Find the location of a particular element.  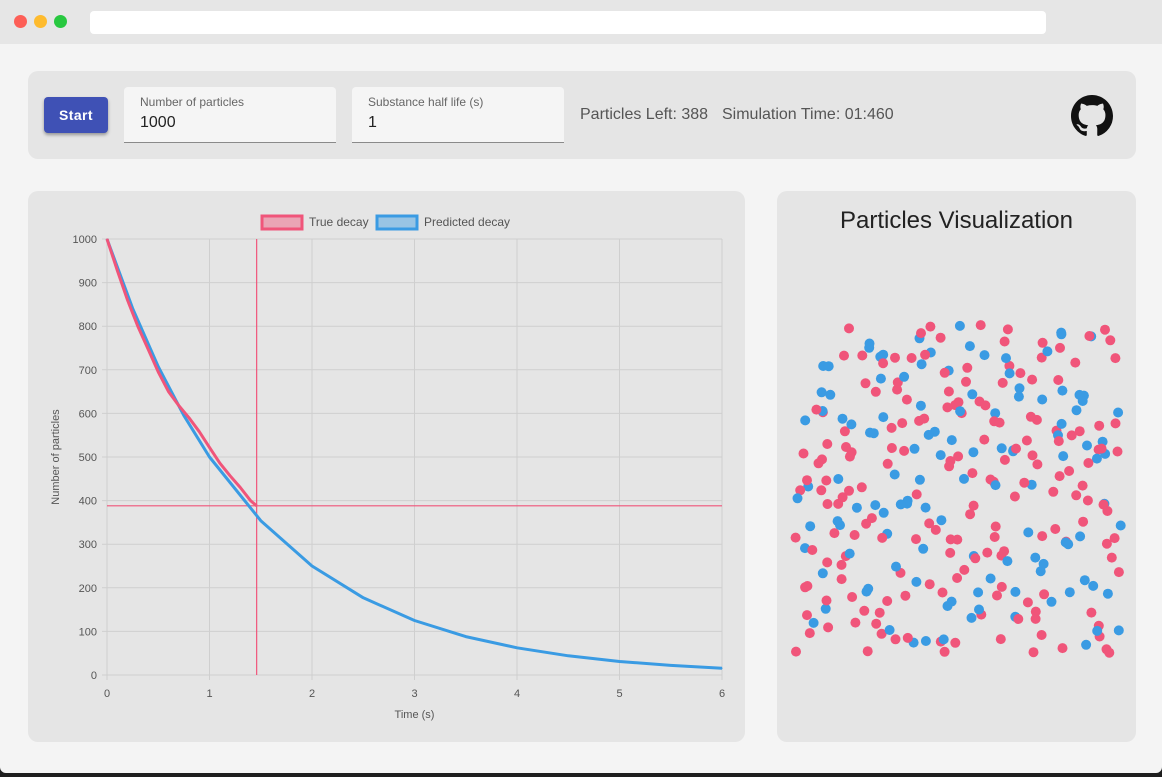

close-window-button is located at coordinates (20, 21).